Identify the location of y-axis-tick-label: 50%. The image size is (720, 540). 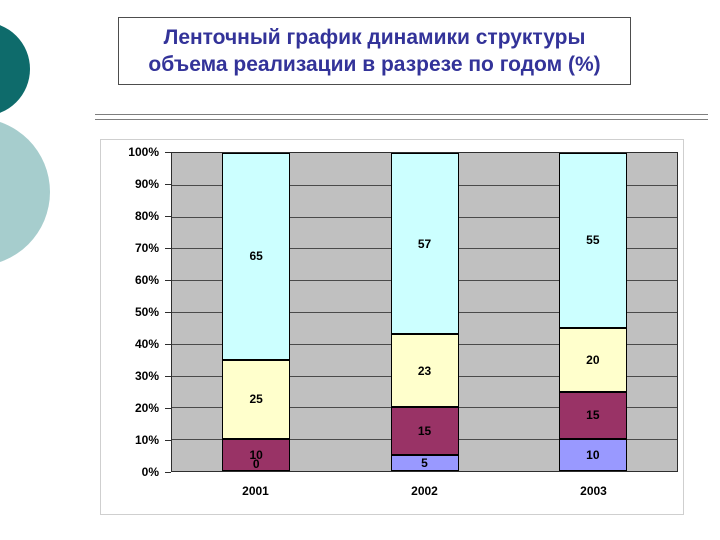
(146, 312).